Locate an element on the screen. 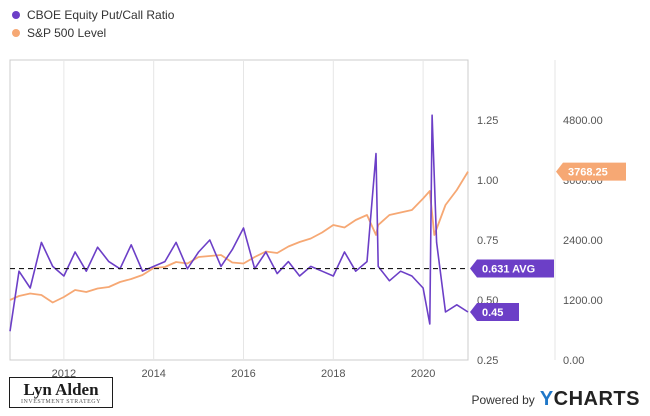  powered-by-text: Powered by is located at coordinates (503, 399).